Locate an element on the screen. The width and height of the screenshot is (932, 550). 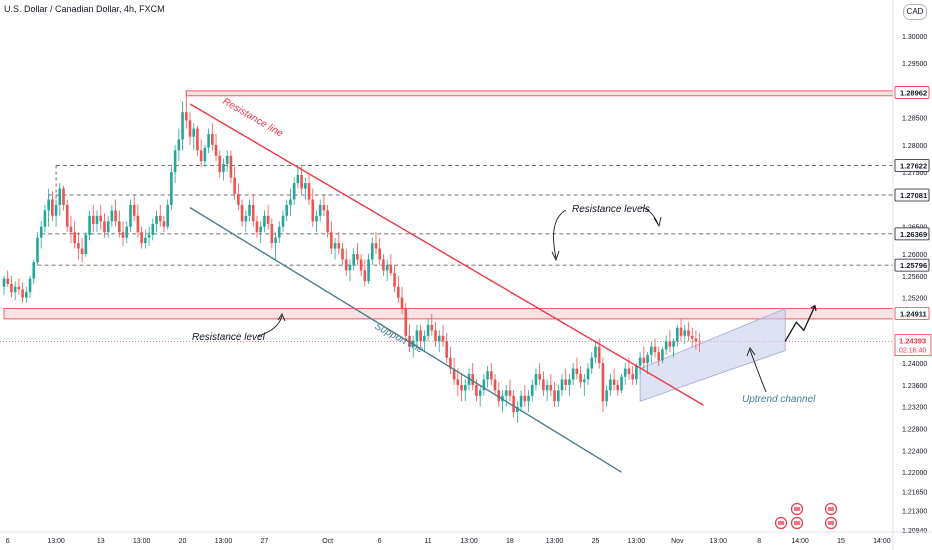
time-tick-4: 20 is located at coordinates (183, 541).